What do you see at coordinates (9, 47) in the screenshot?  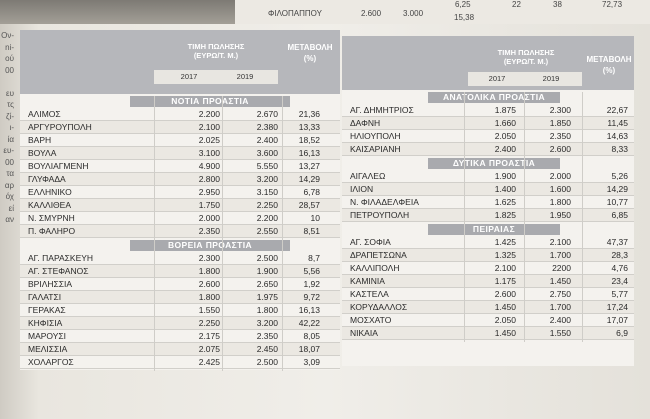 I see `gutter-line: ni-` at bounding box center [9, 47].